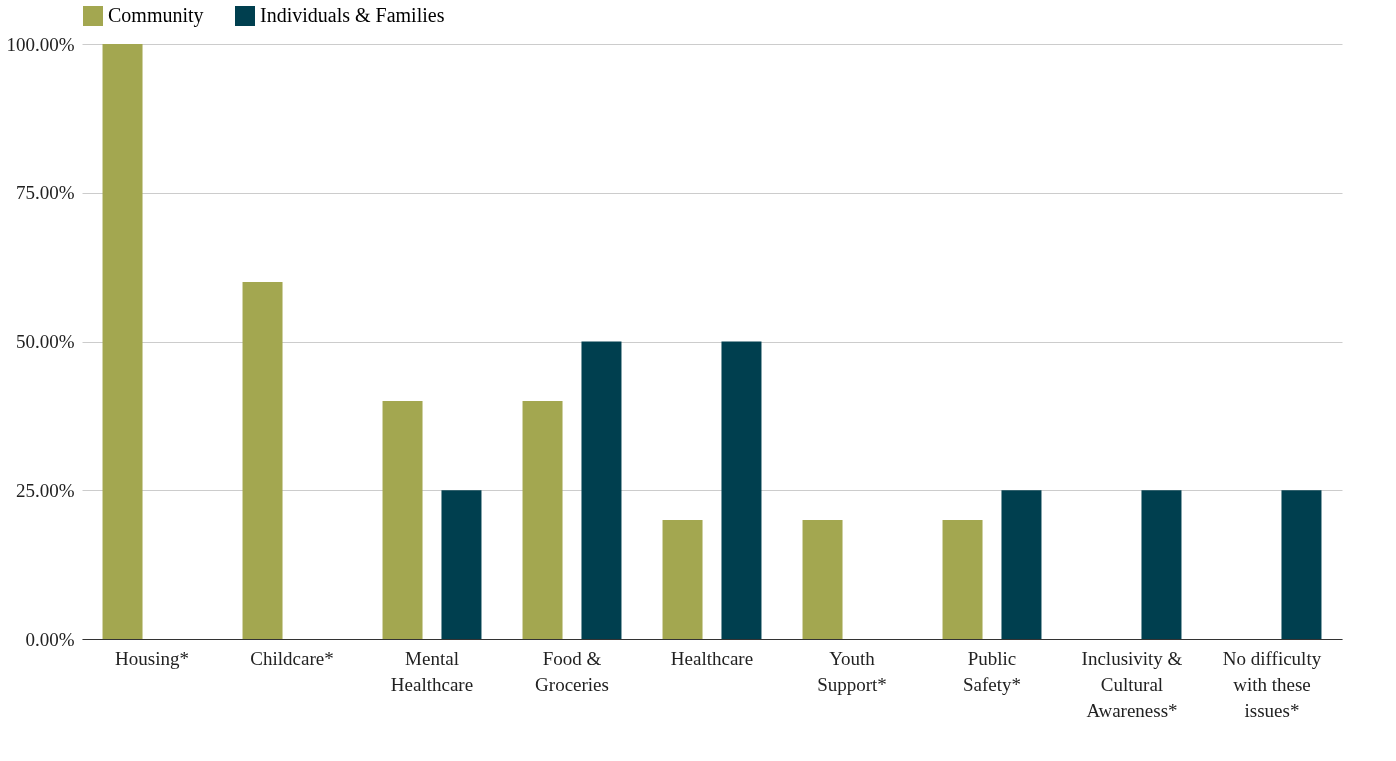  I want to click on x-tick-label: Housing*, so click(152, 658).